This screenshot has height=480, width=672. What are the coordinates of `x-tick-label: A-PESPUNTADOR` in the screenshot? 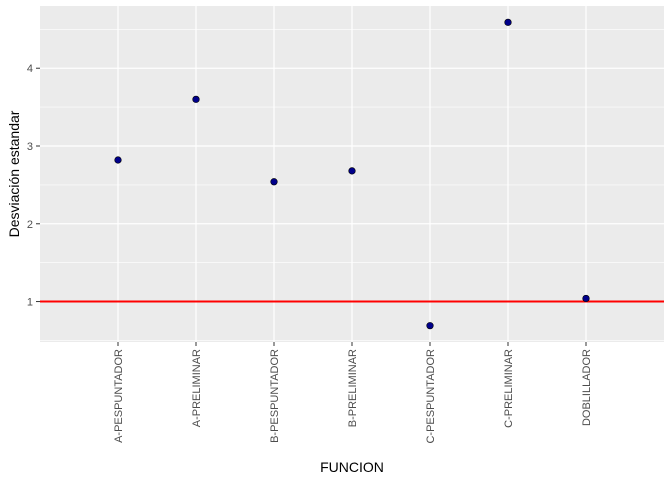 It's located at (119, 396).